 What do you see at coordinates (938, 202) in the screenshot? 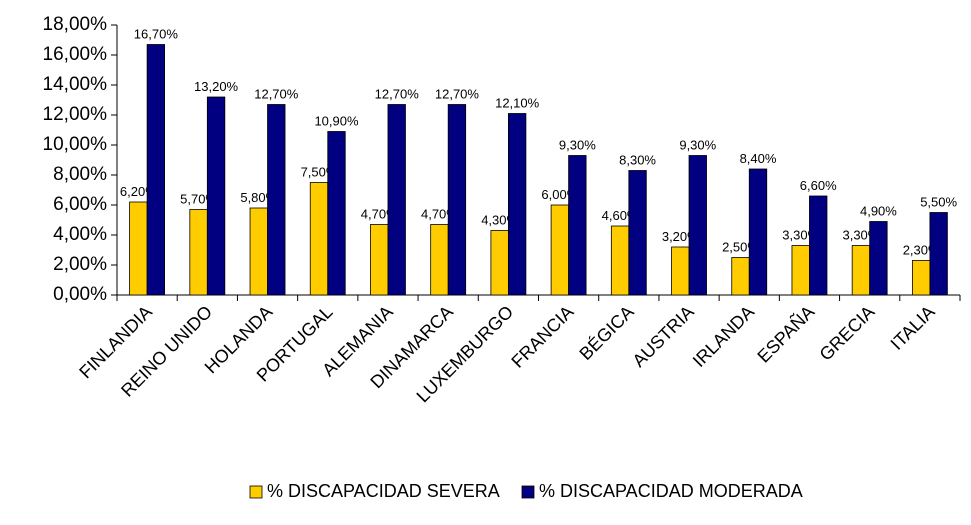
I see `value-label: 5,50%` at bounding box center [938, 202].